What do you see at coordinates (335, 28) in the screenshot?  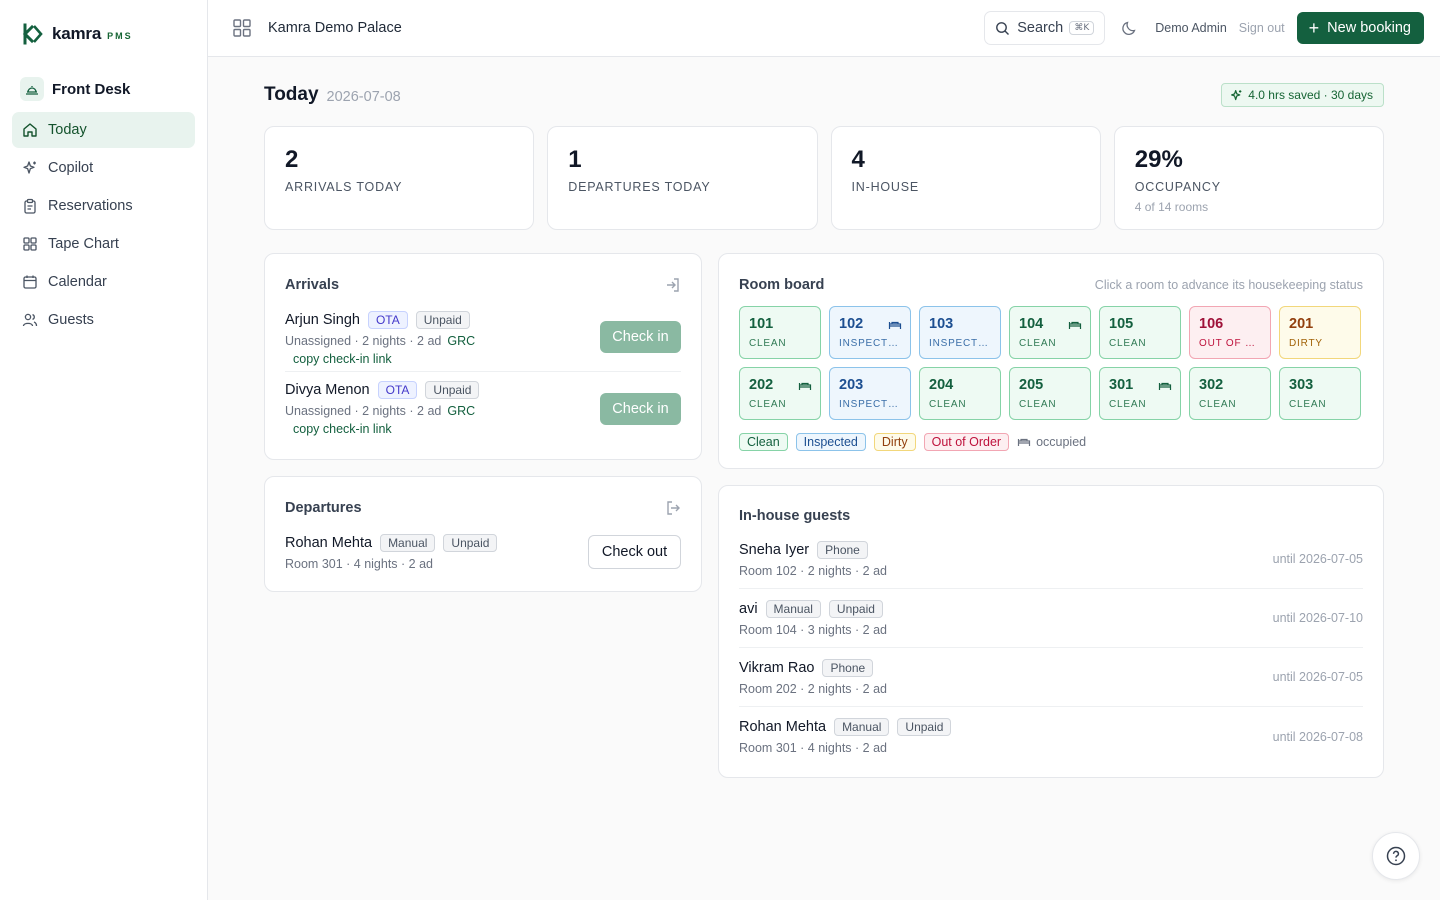 I see `property-name: Kamra Demo Palace` at bounding box center [335, 28].